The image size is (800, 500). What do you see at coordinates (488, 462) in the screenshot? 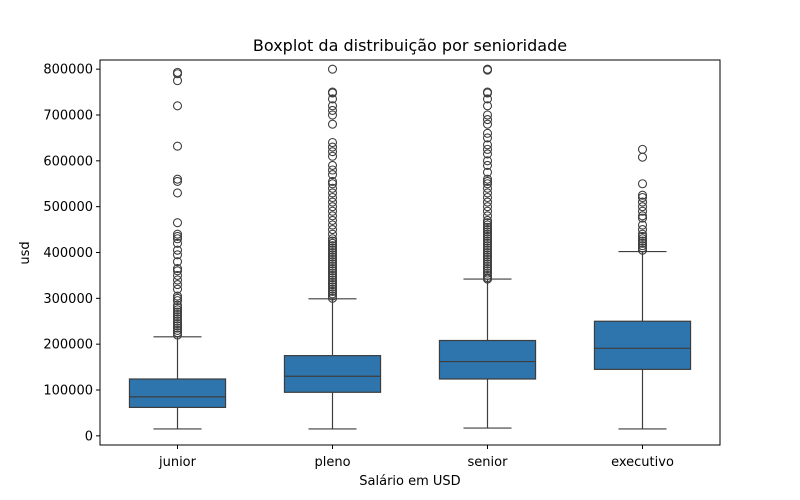
I see `x-tick-label: senior` at bounding box center [488, 462].